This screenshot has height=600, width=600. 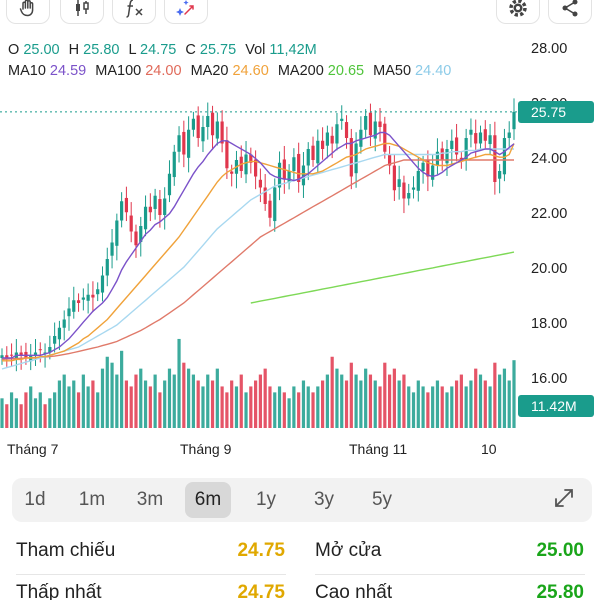 I want to click on range-1y-button: 1y, so click(x=266, y=499).